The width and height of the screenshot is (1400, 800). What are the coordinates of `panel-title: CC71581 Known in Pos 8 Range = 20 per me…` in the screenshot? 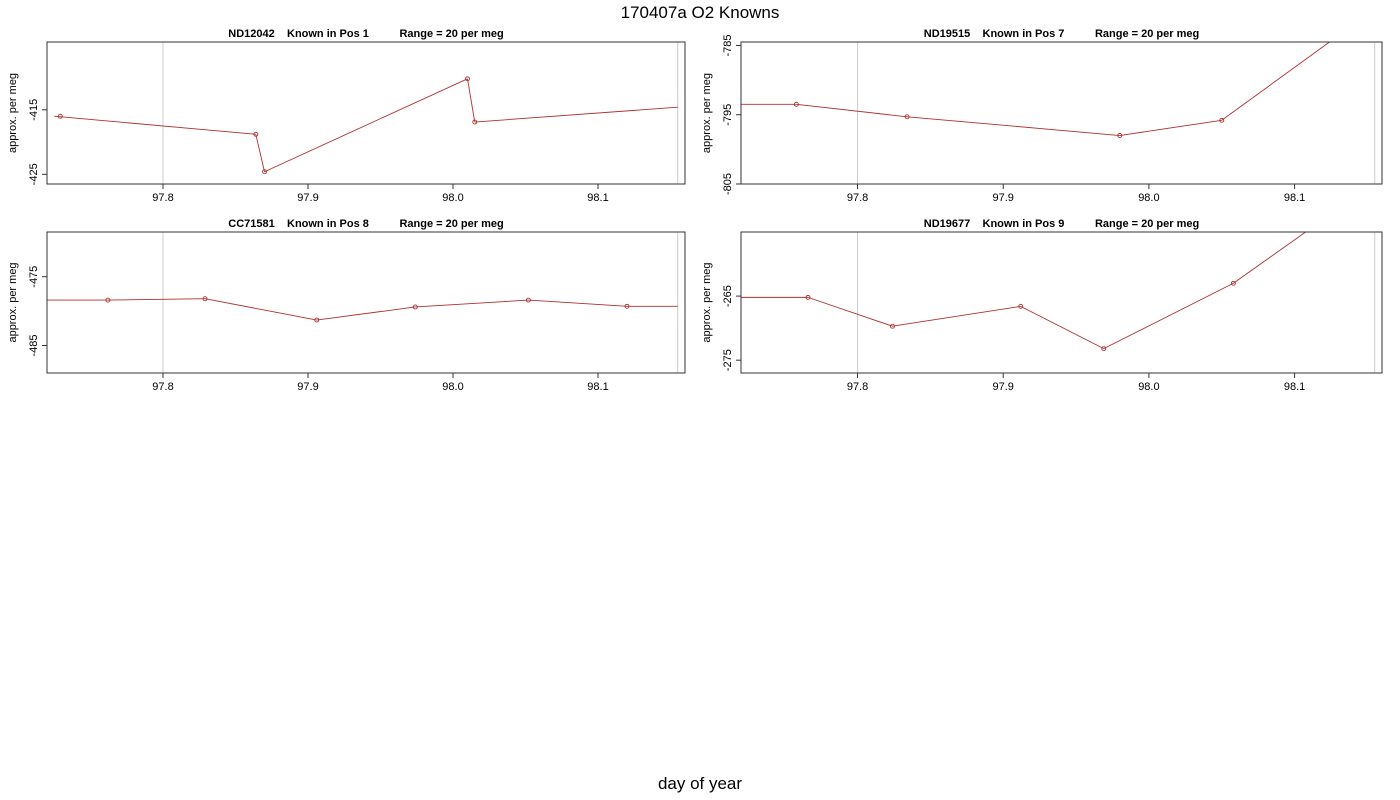 It's located at (365, 224).